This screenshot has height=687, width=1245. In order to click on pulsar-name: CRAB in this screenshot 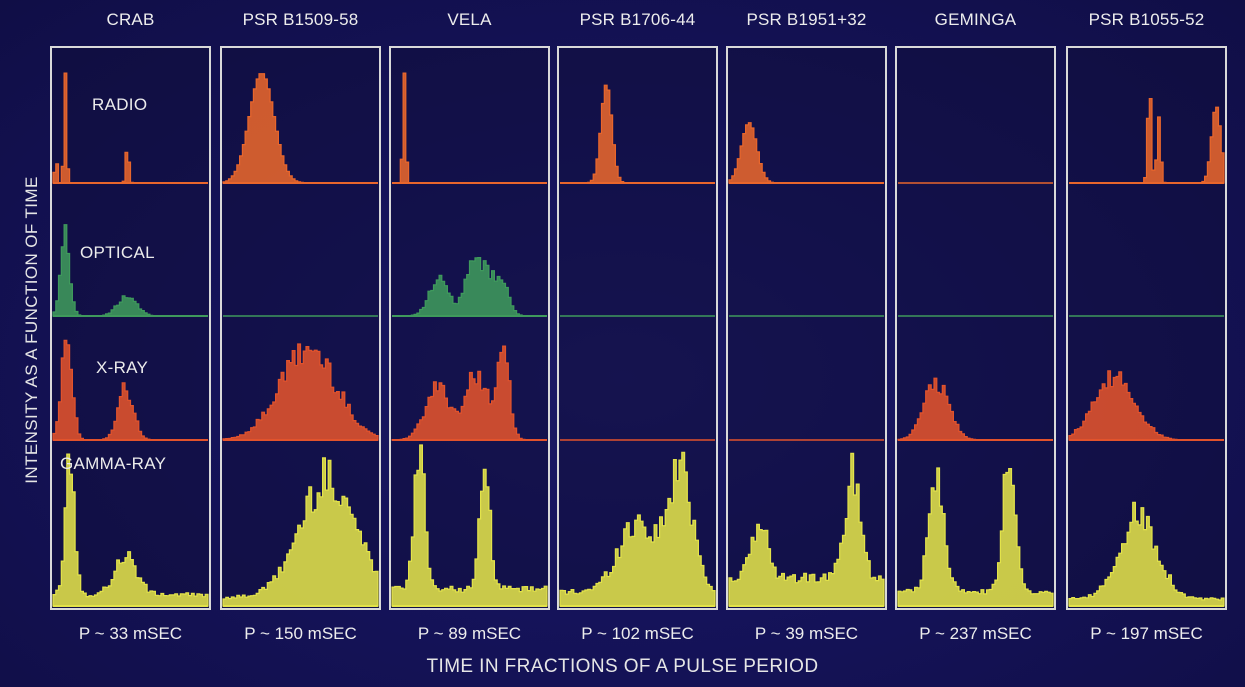, I will do `click(130, 19)`.